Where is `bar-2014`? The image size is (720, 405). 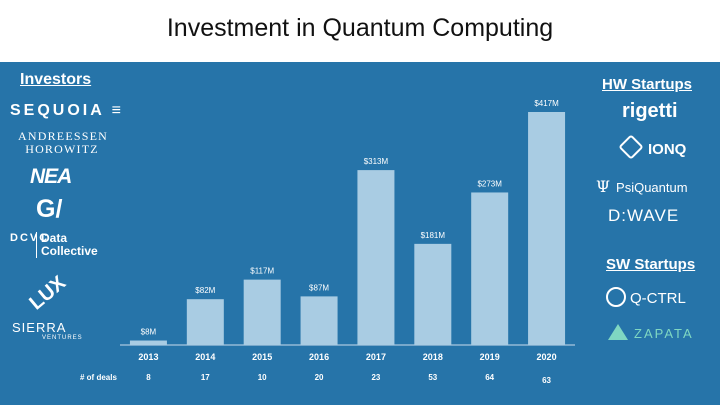
bar-2014 is located at coordinates (205, 322).